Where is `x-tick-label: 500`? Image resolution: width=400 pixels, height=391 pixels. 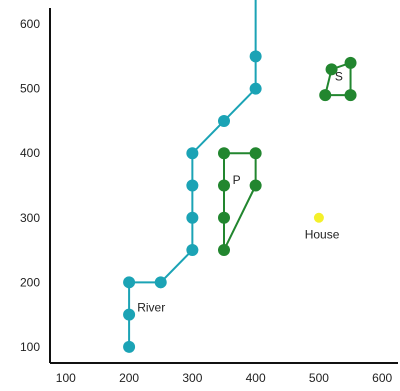
x-tick-label: 500 is located at coordinates (319, 378).